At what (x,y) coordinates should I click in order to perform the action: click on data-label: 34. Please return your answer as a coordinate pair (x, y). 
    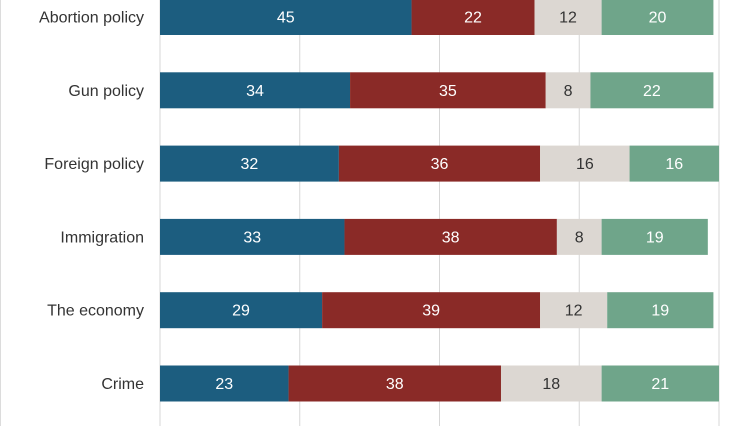
    Looking at the image, I should click on (255, 91).